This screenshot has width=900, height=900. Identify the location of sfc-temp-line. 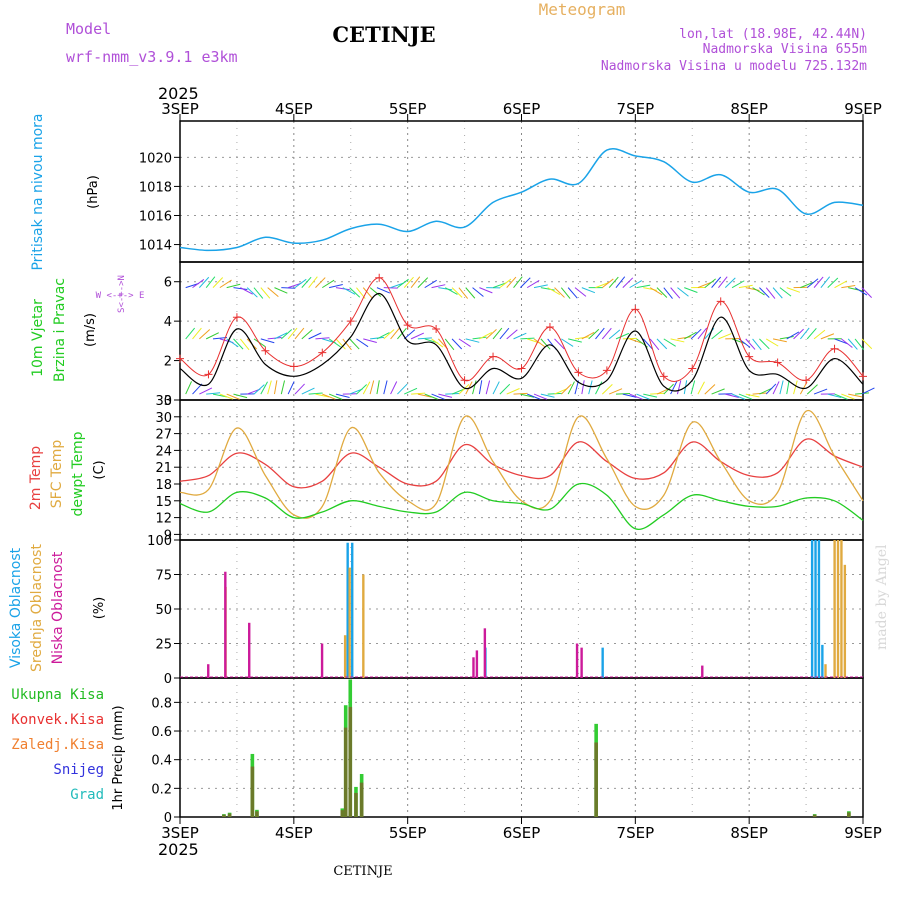
(521, 464).